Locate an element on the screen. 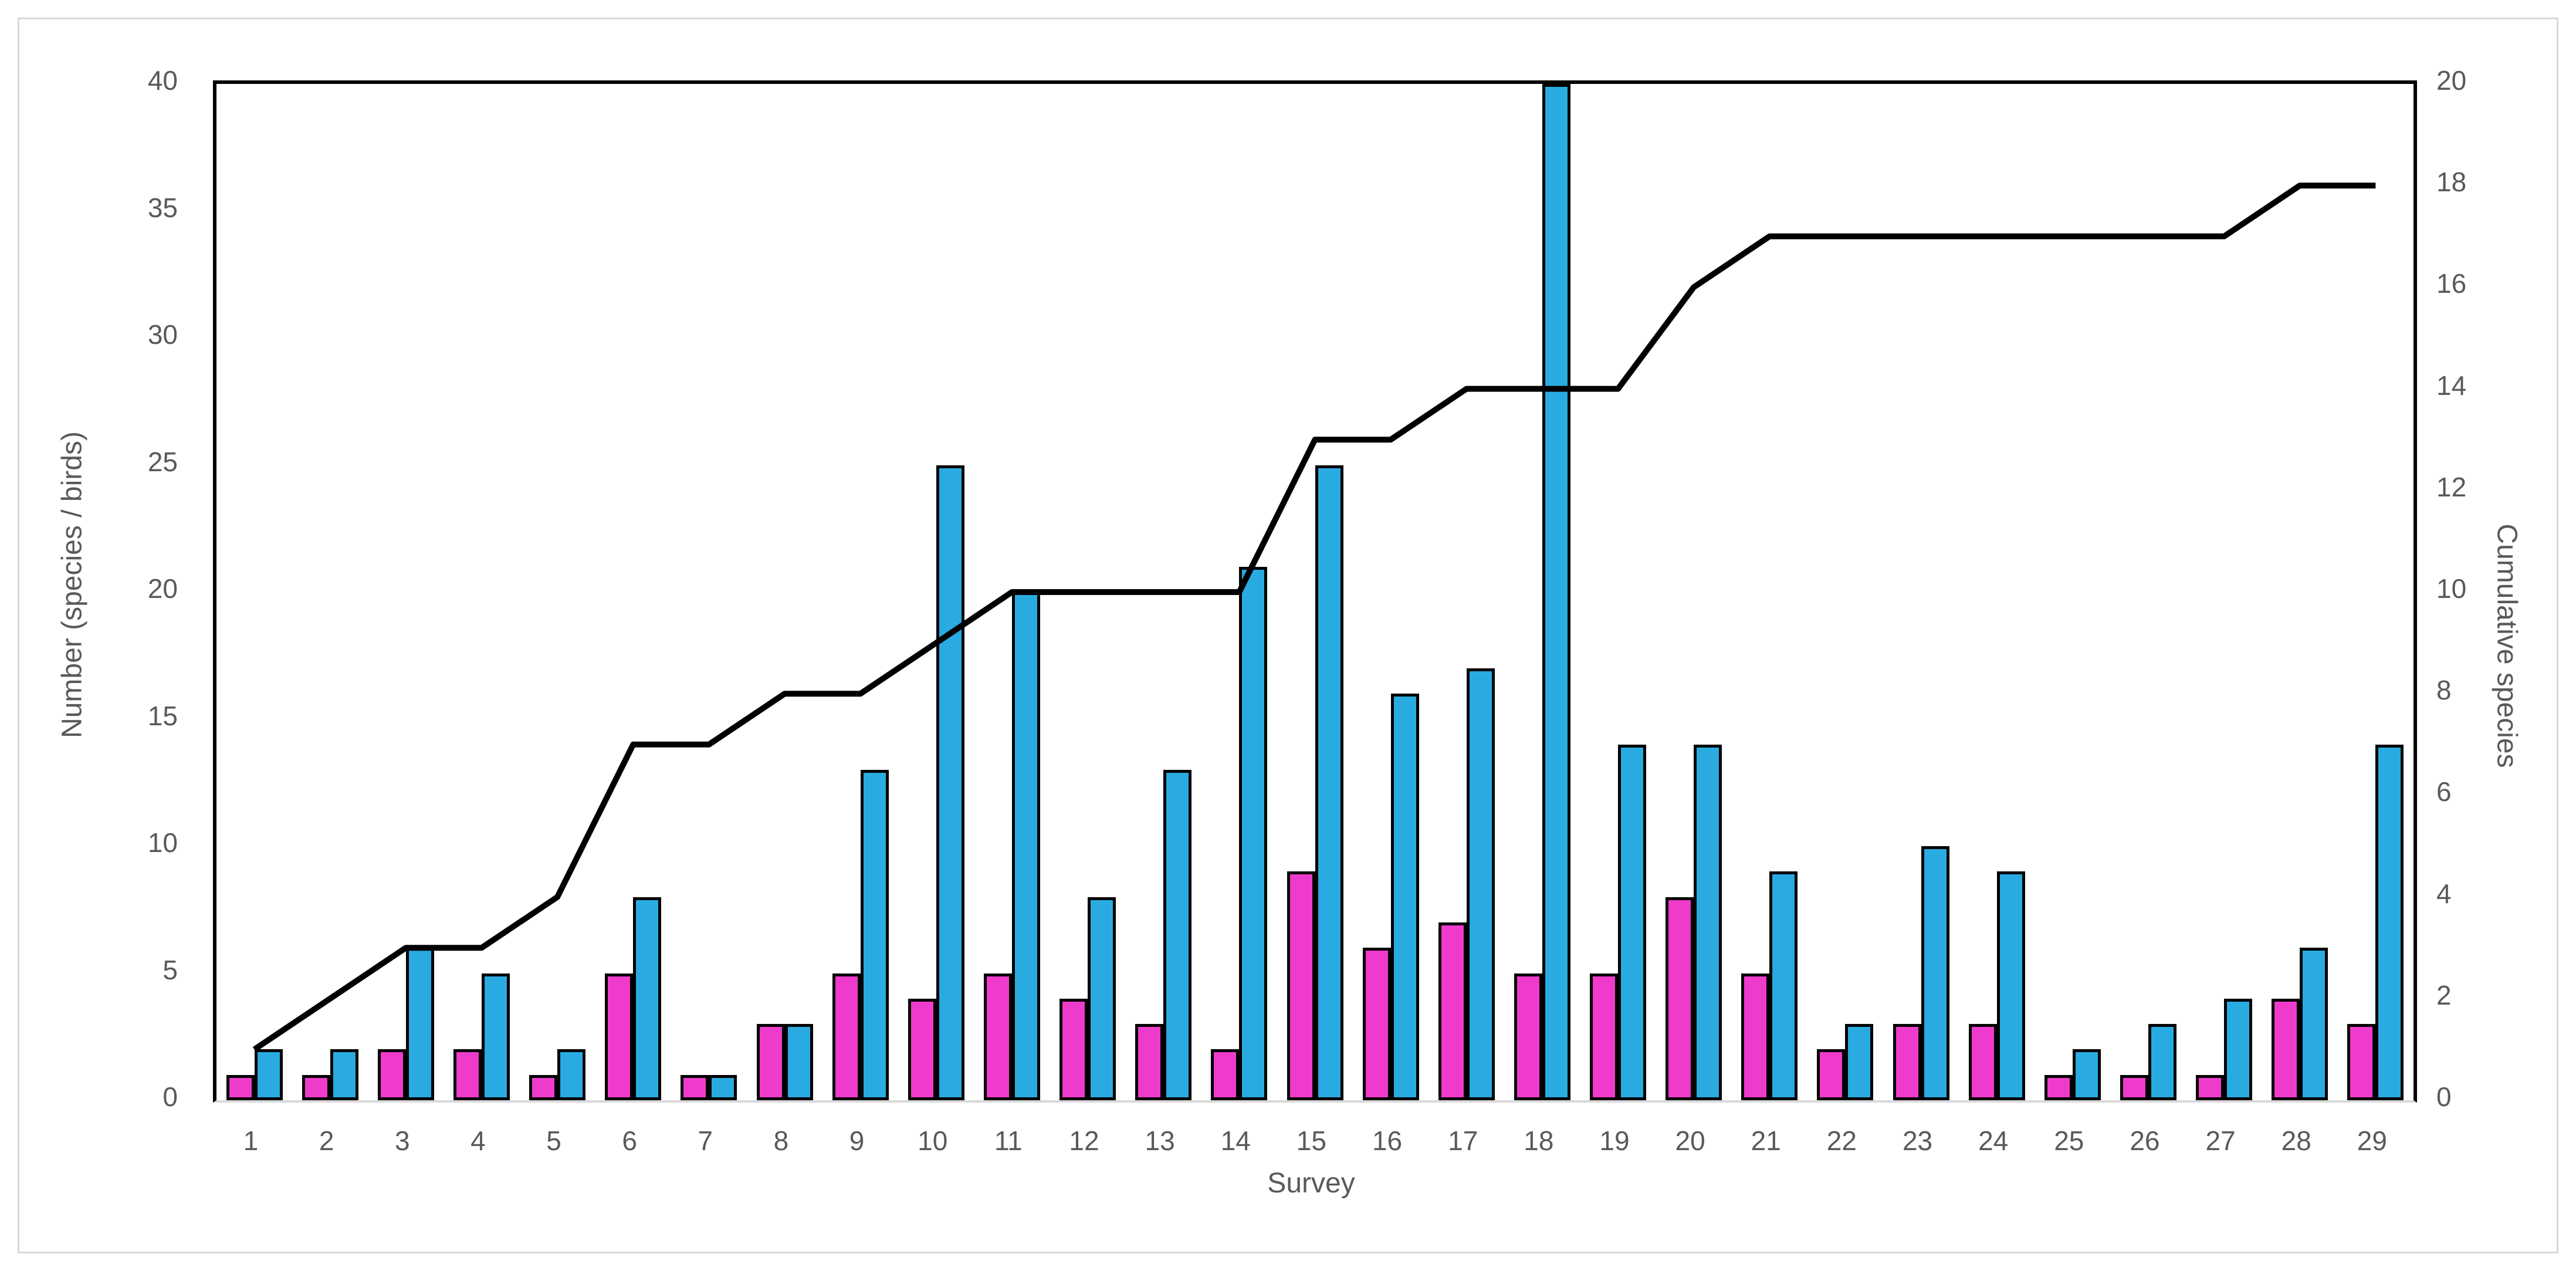 The height and width of the screenshot is (1271, 2576). right-axis-tick-16: 16 is located at coordinates (2451, 283).